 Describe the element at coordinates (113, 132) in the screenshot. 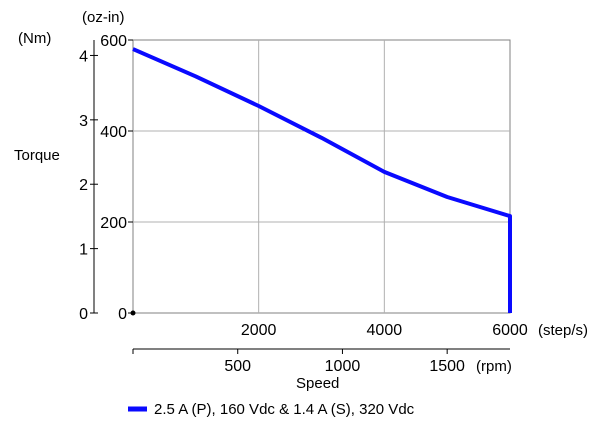

I see `oz-tick-label: 400` at that location.